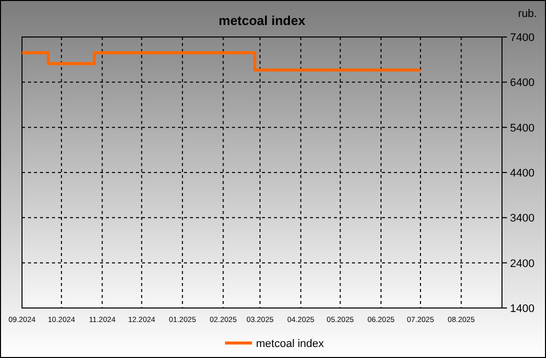  What do you see at coordinates (522, 38) in the screenshot?
I see `y-tick-label: 7400` at bounding box center [522, 38].